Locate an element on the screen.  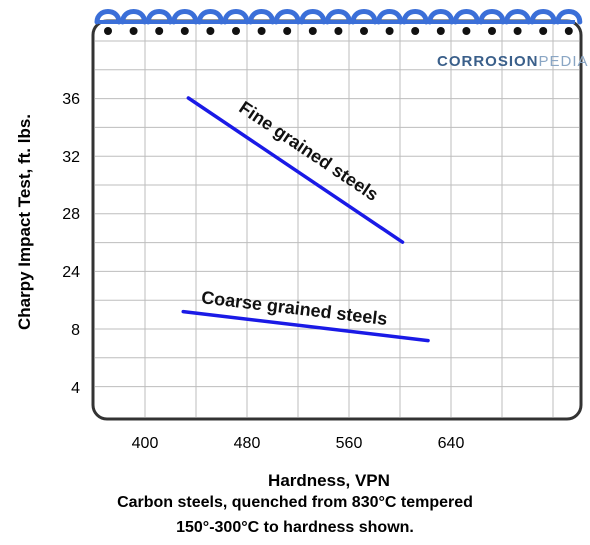
x-tick-label: 560 is located at coordinates (349, 443).